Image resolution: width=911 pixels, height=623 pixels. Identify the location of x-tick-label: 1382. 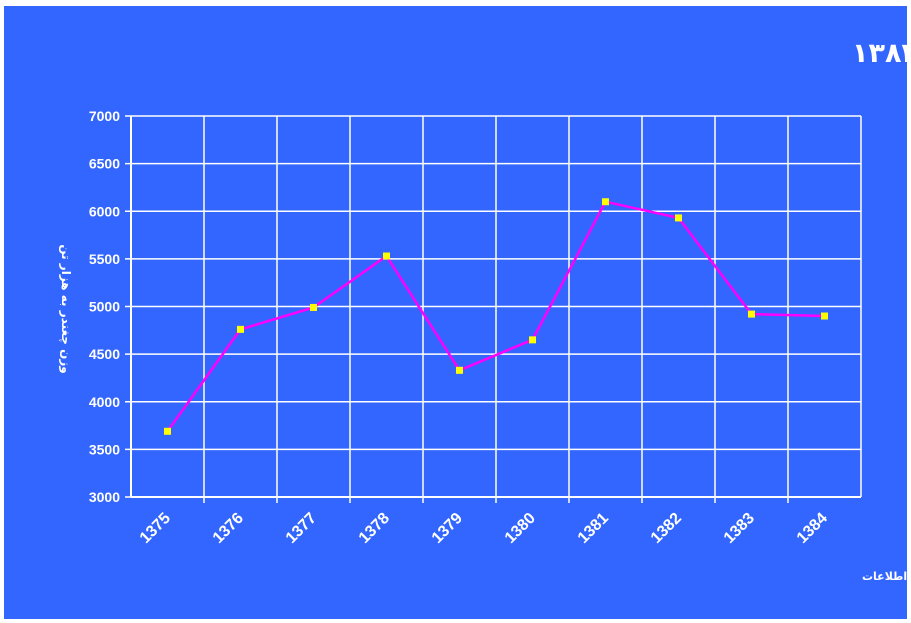
(666, 528).